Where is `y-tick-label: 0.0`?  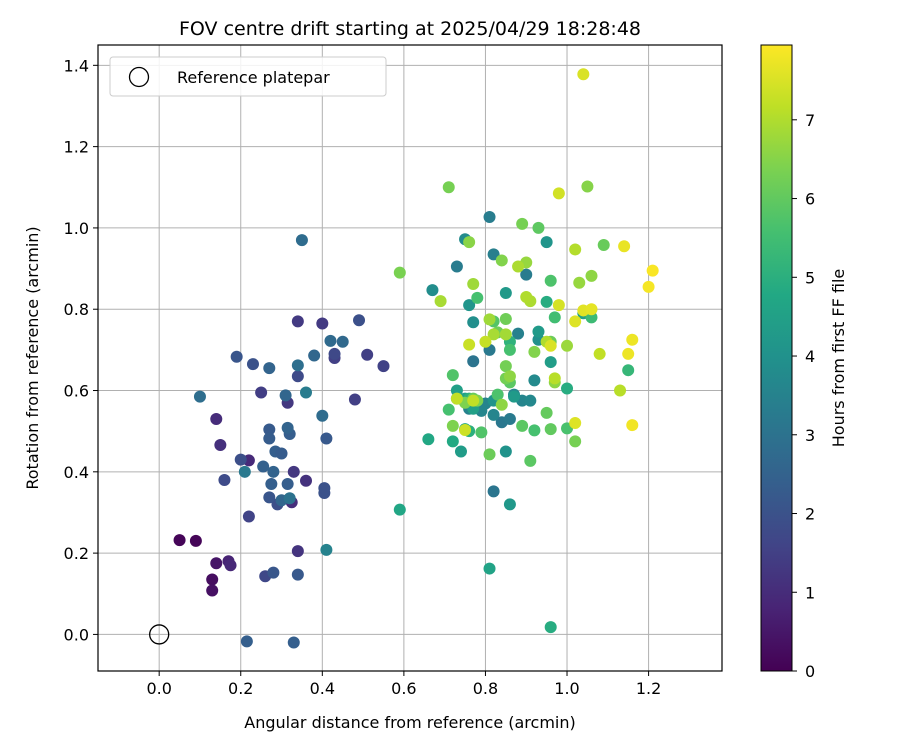 y-tick-label: 0.0 is located at coordinates (76, 634).